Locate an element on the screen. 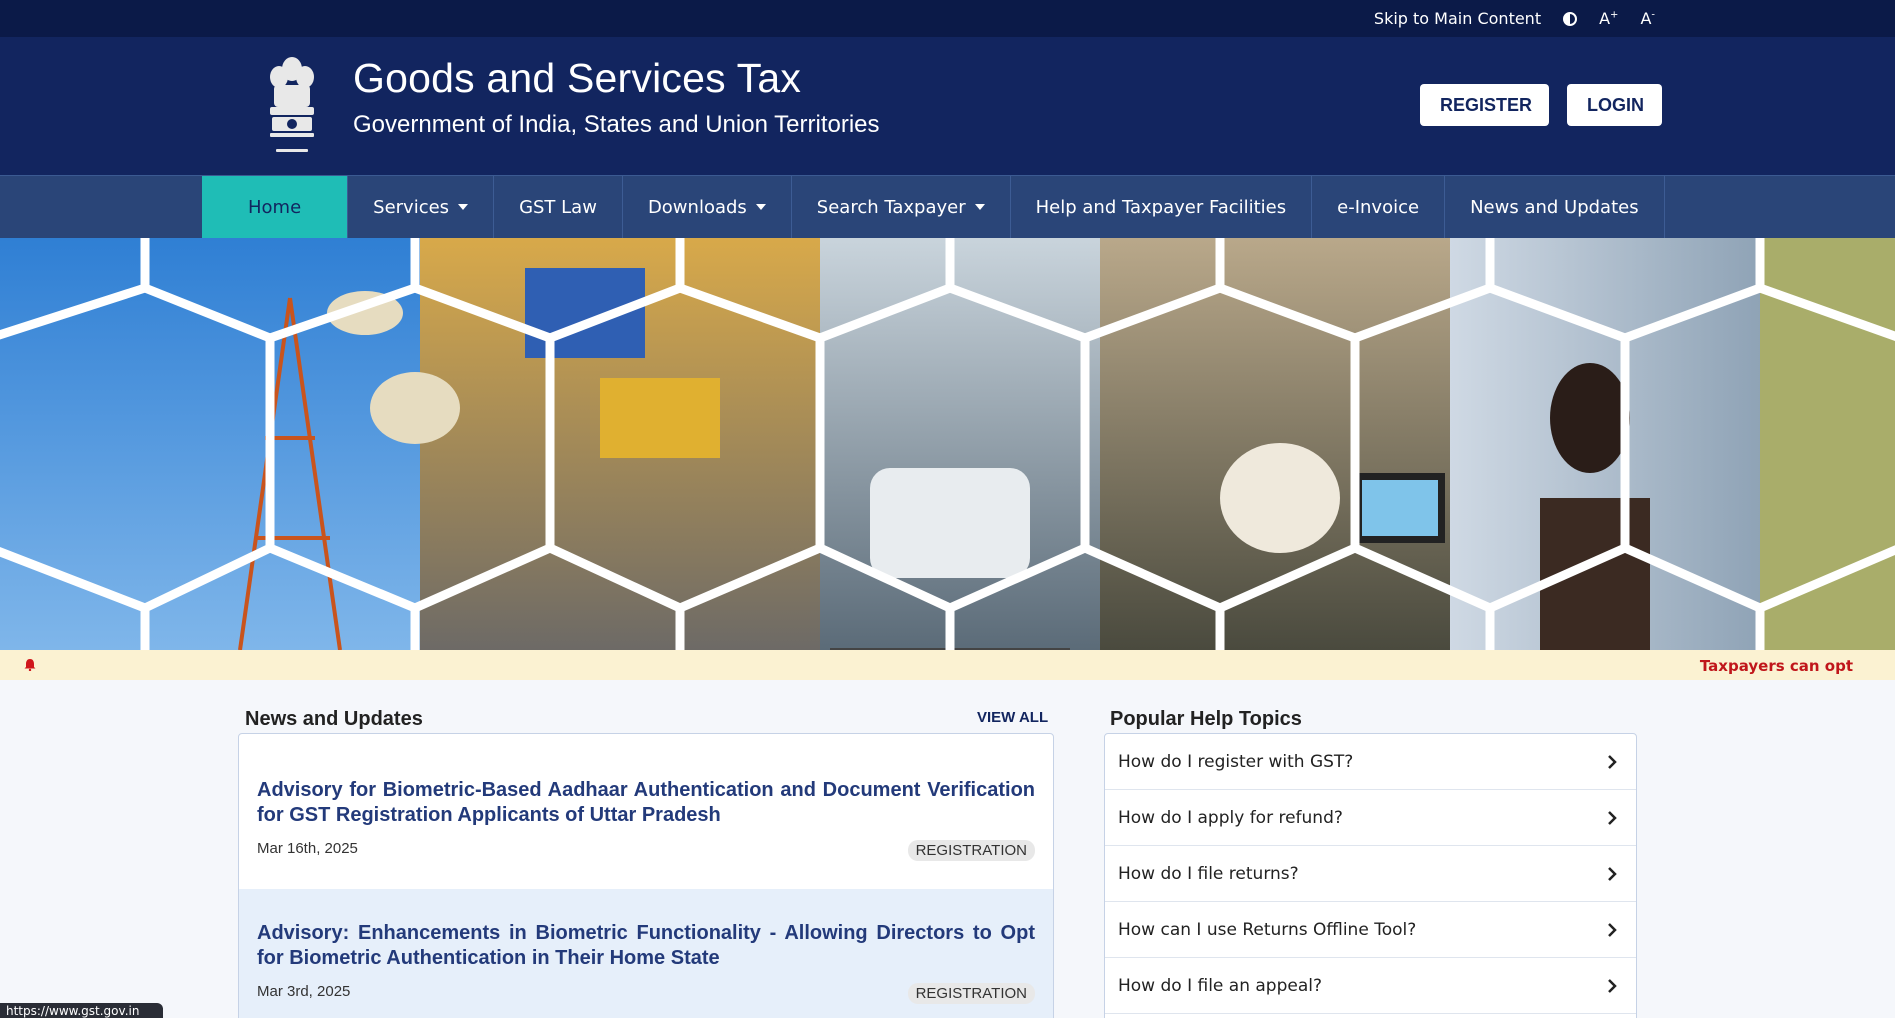 This screenshot has width=1895, height=1018. help-heading: Popular Help Topics is located at coordinates (1206, 719).